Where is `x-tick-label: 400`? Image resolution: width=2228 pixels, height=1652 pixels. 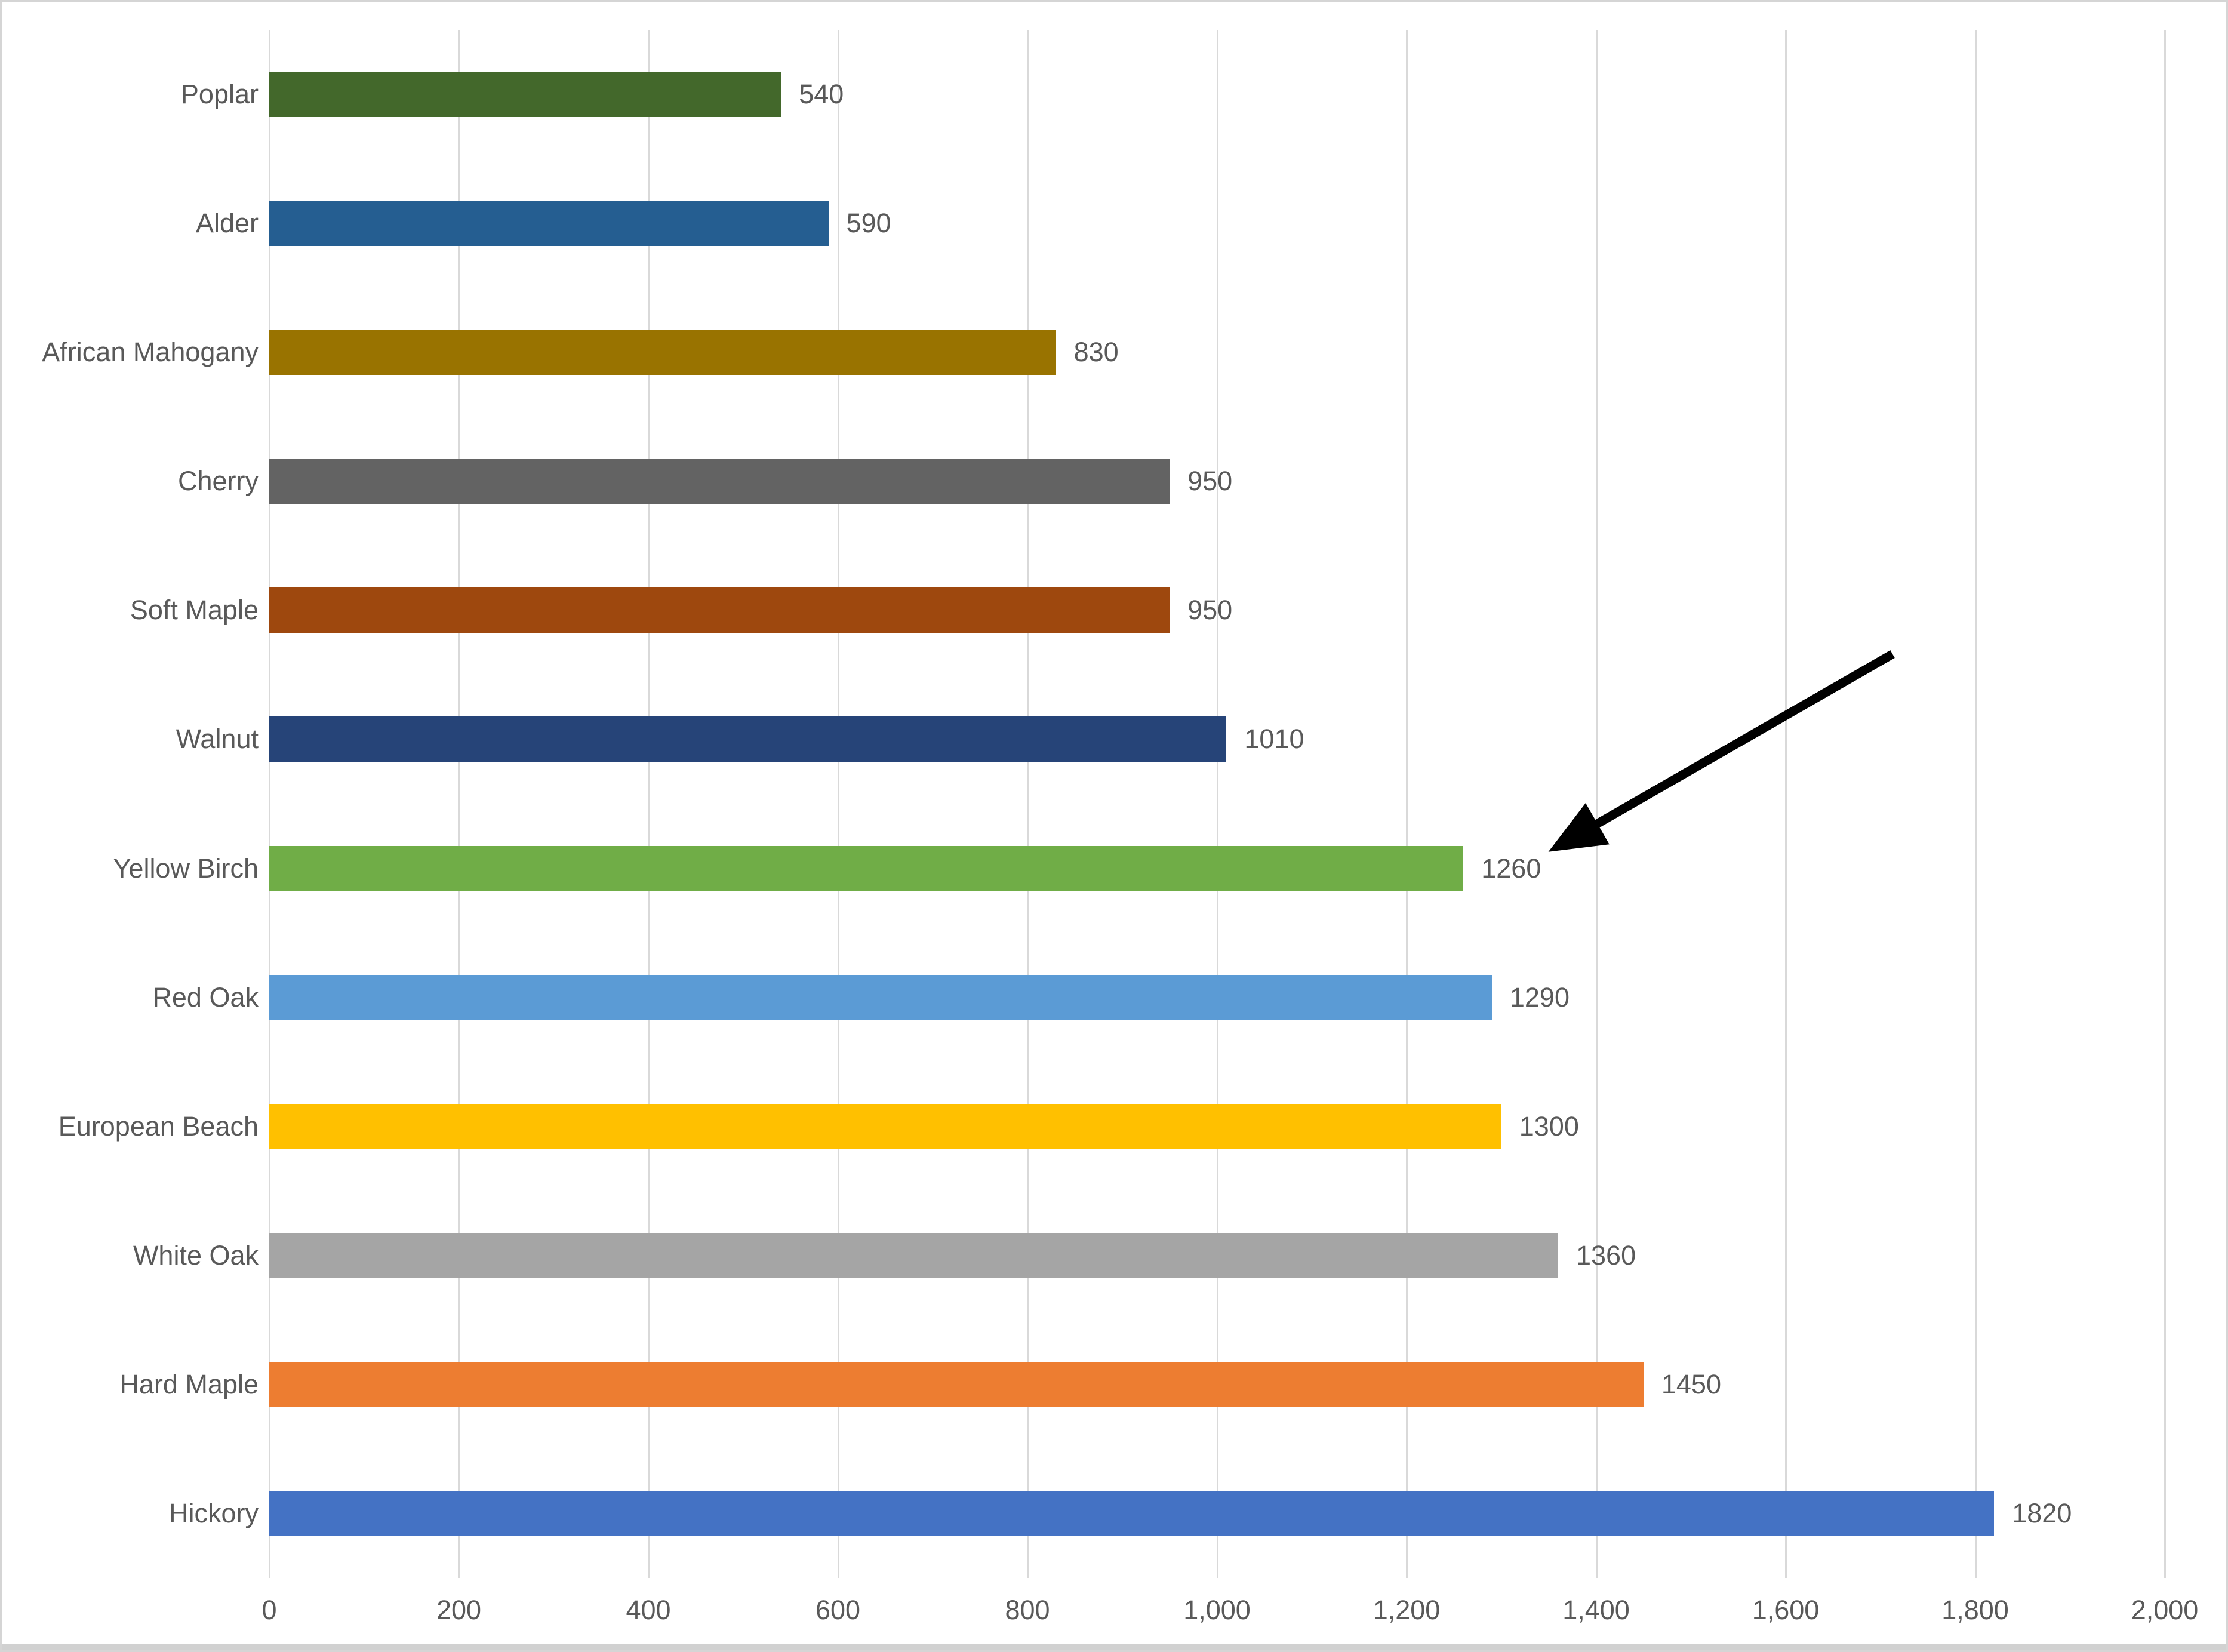 x-tick-label: 400 is located at coordinates (648, 1610).